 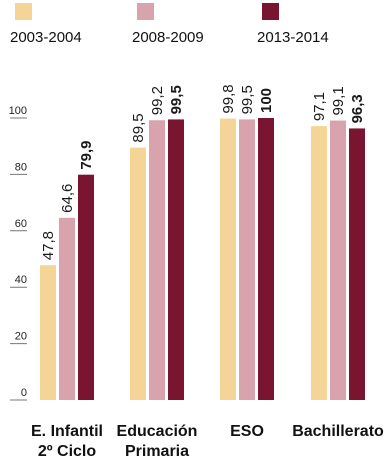 I want to click on y-tick-label-80: 80, so click(x=21, y=167).